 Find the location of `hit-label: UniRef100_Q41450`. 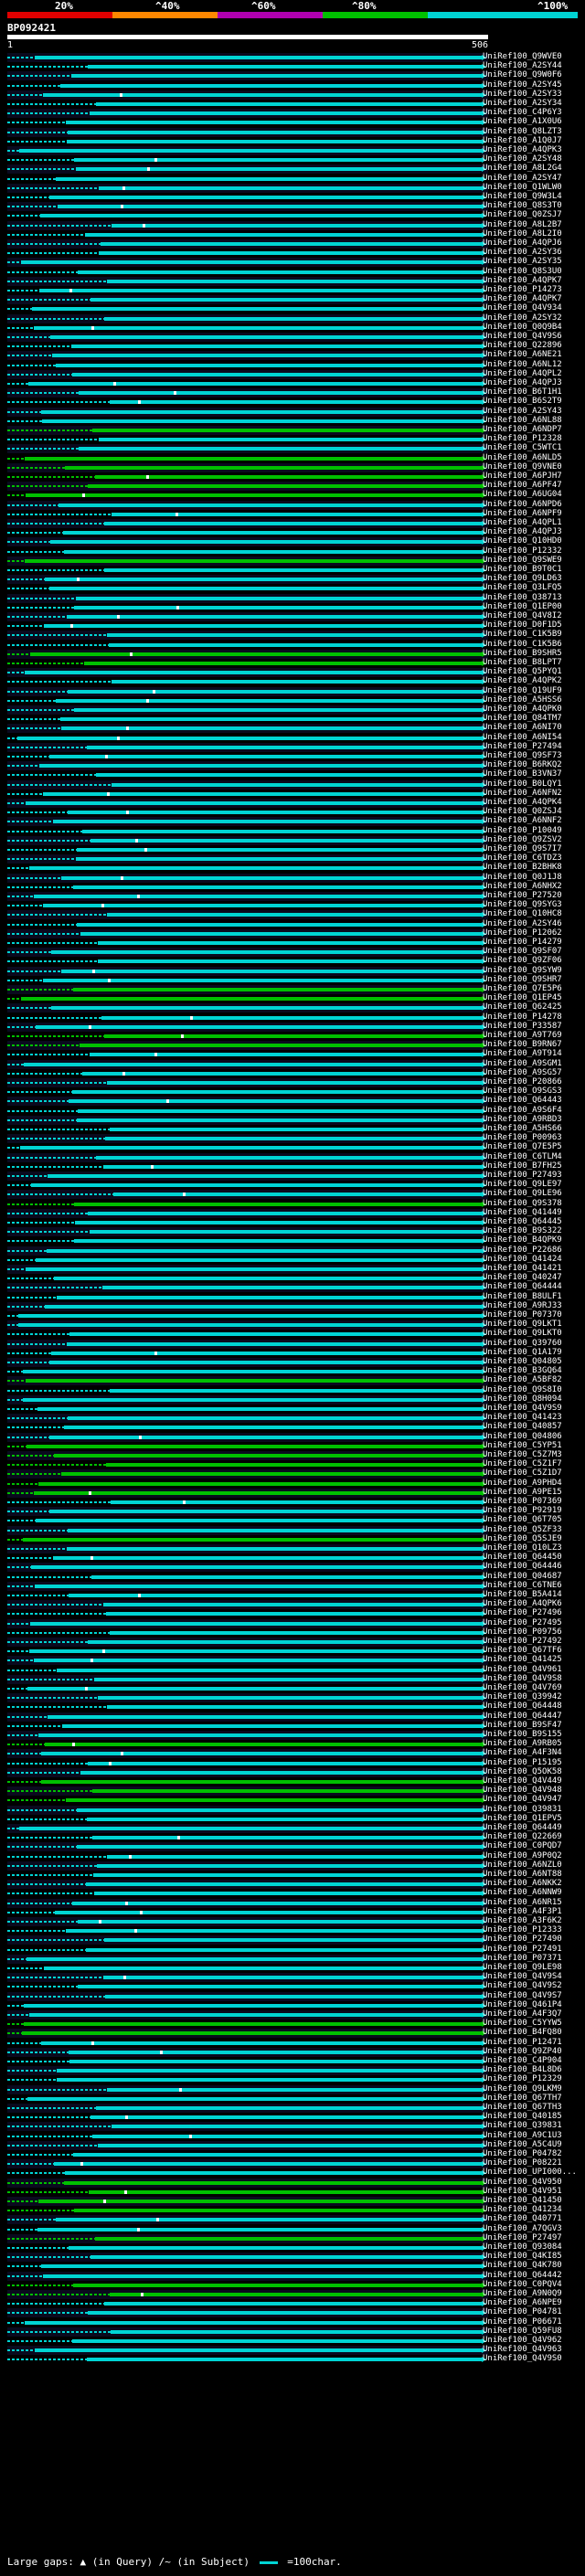

hit-label: UniRef100_Q41450 is located at coordinates (522, 2200).